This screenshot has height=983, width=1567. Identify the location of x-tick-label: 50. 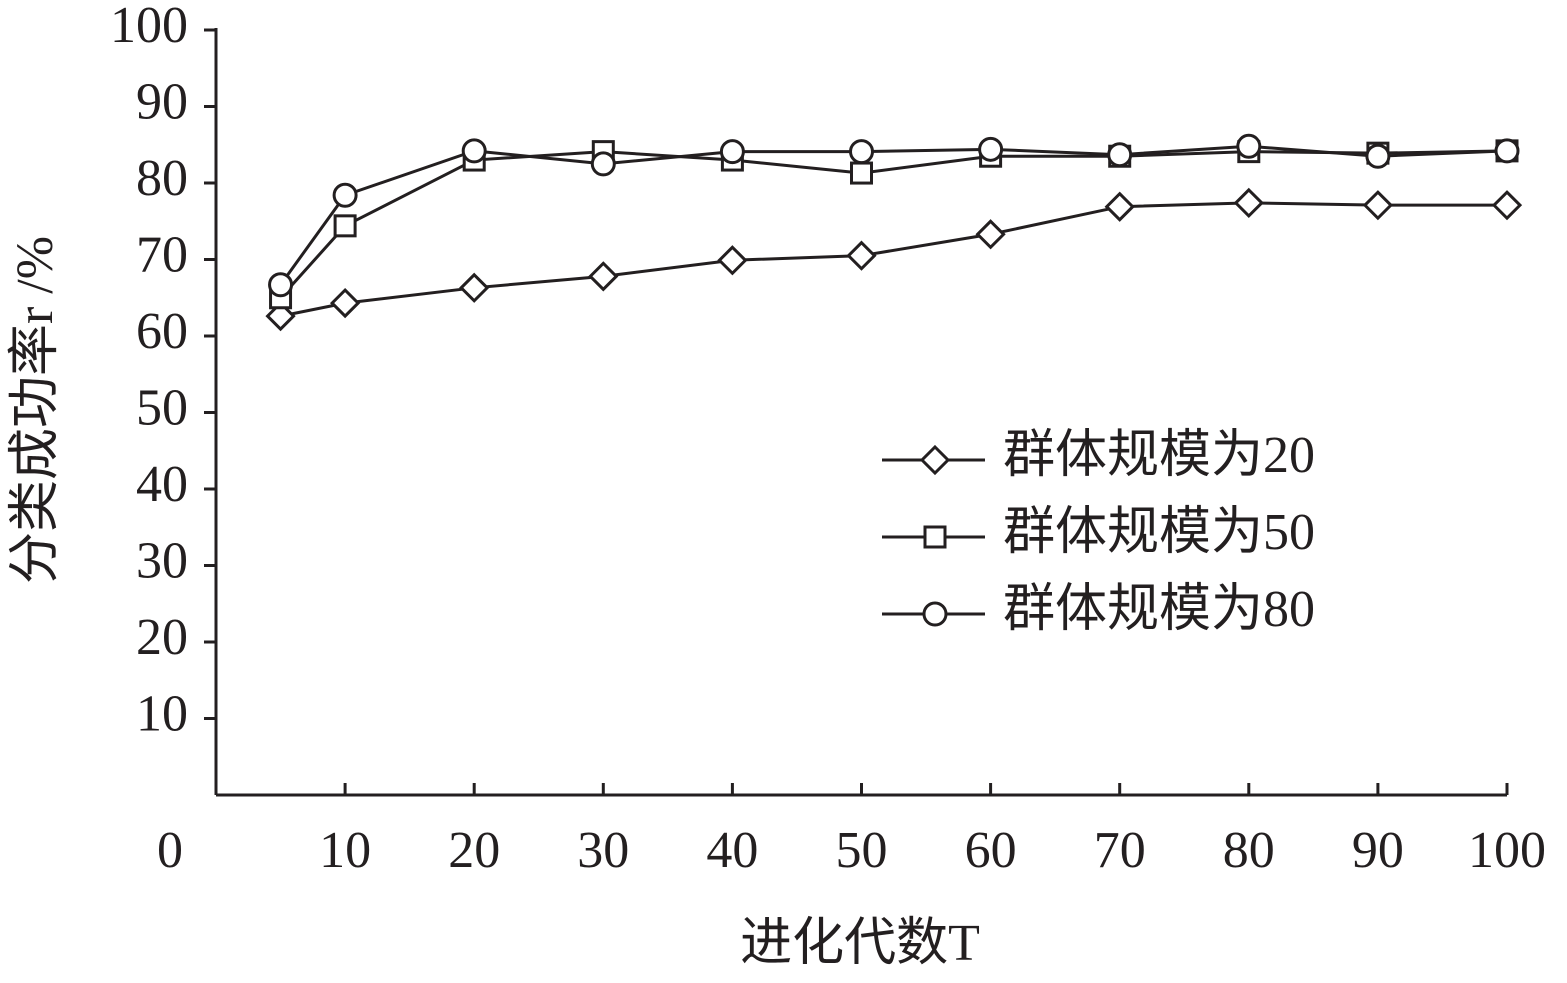
(862, 850).